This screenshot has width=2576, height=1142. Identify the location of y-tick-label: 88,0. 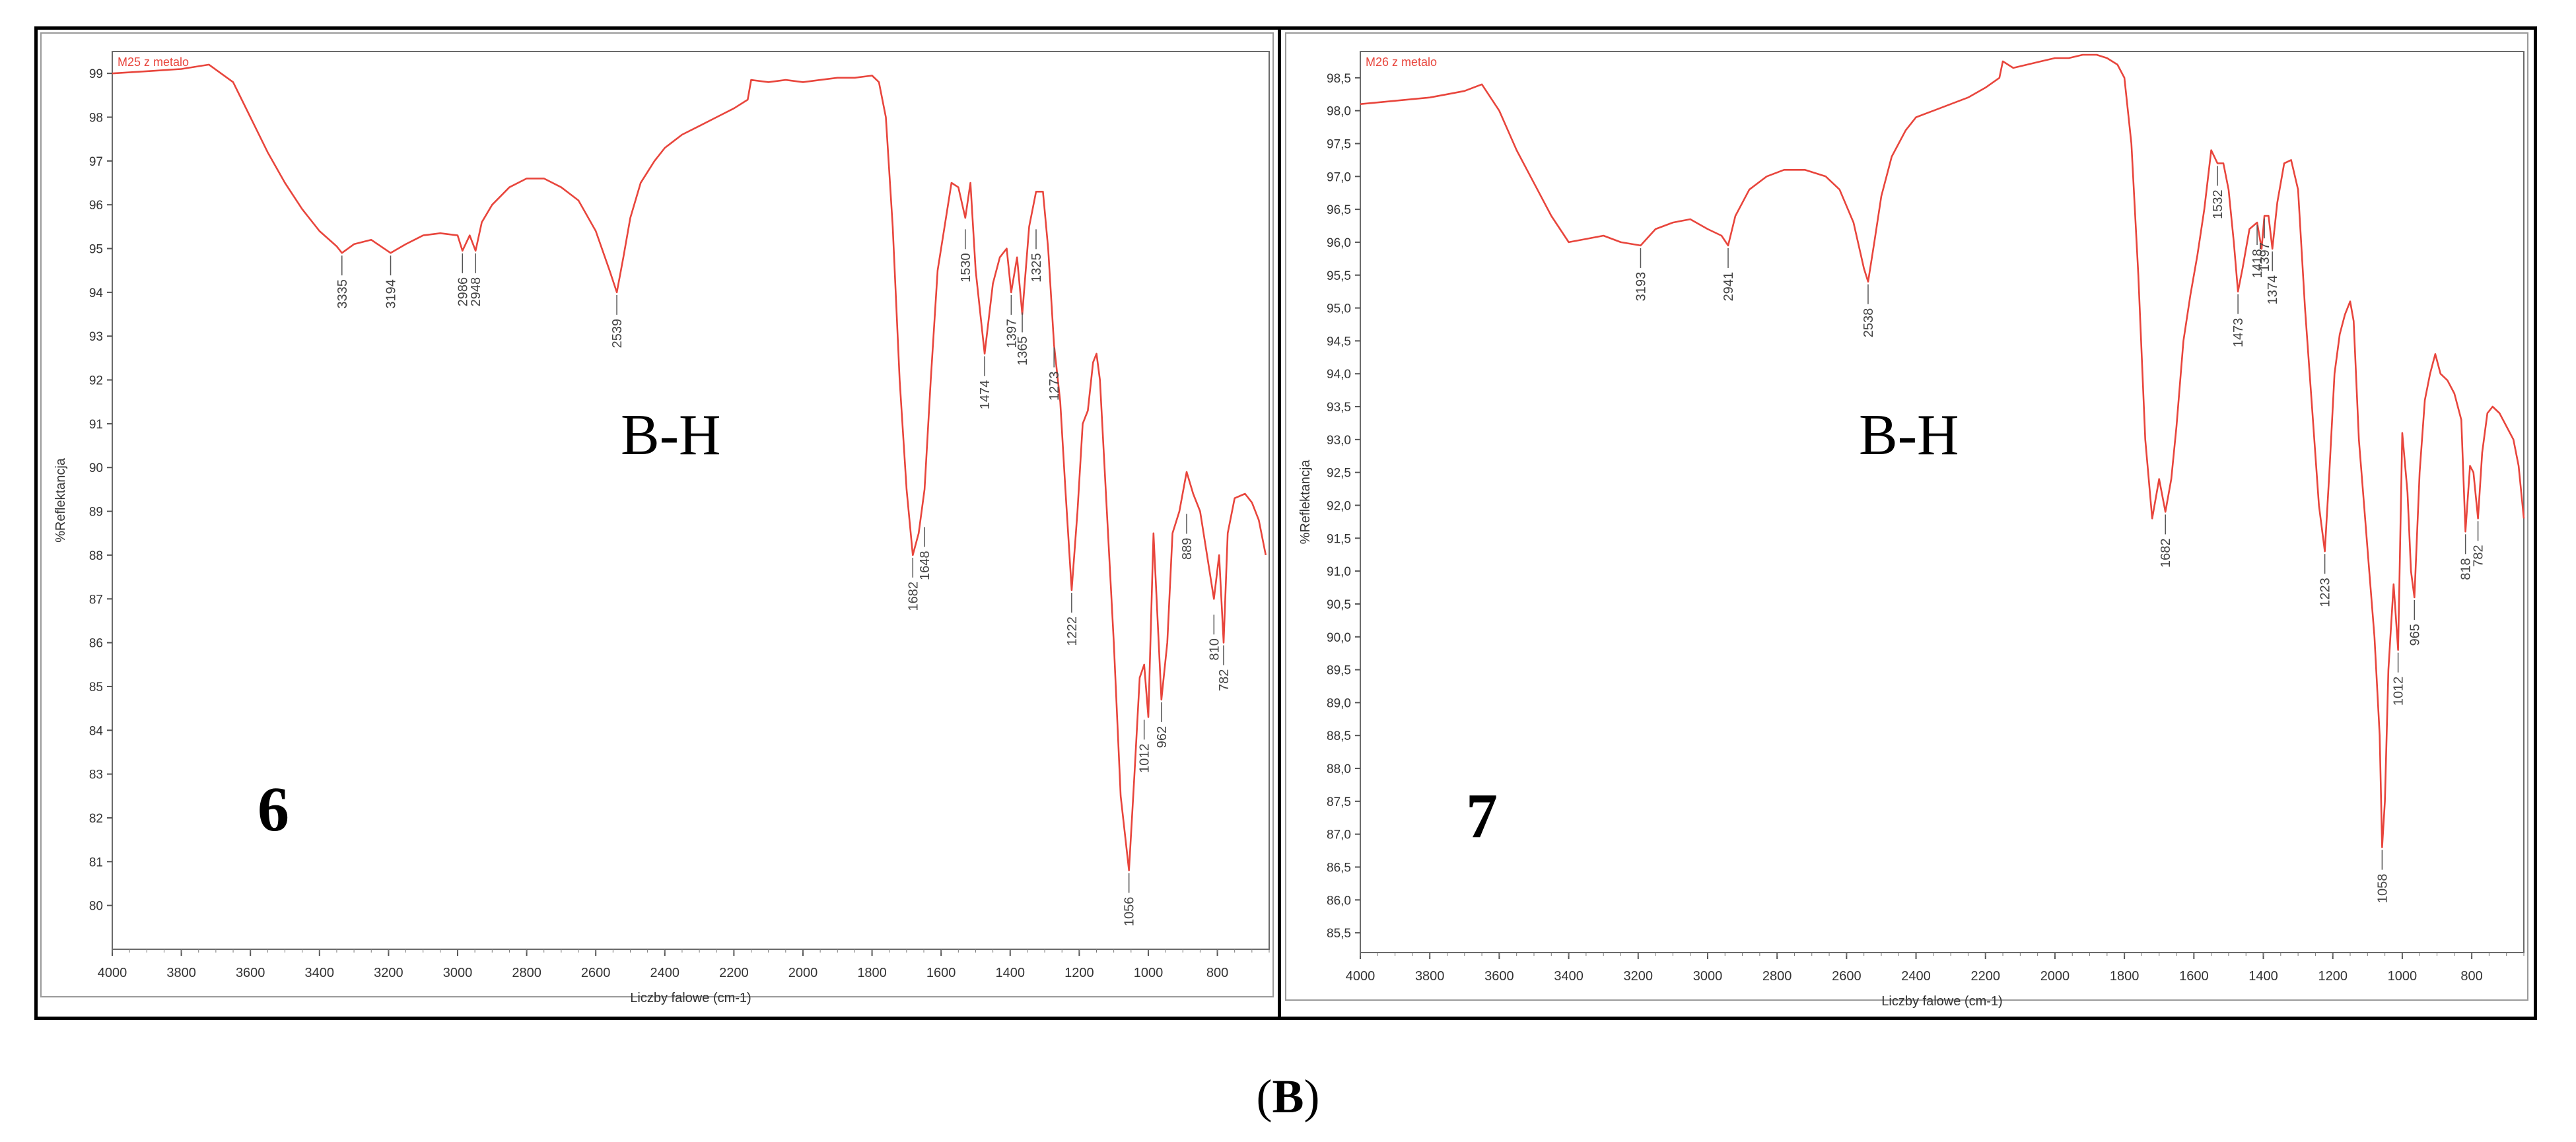
(1339, 769).